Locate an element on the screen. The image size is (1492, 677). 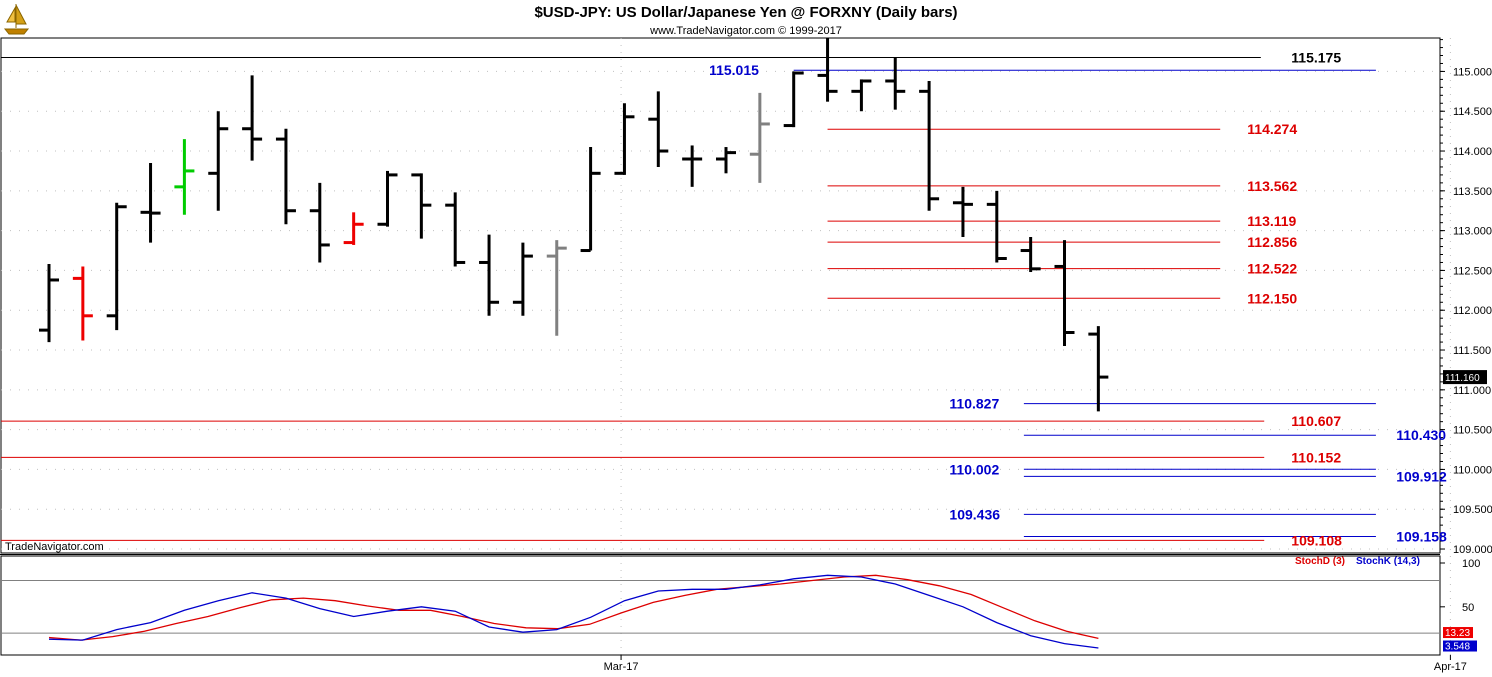
stoch-k-legend: StochK (14,3) is located at coordinates (1388, 561).